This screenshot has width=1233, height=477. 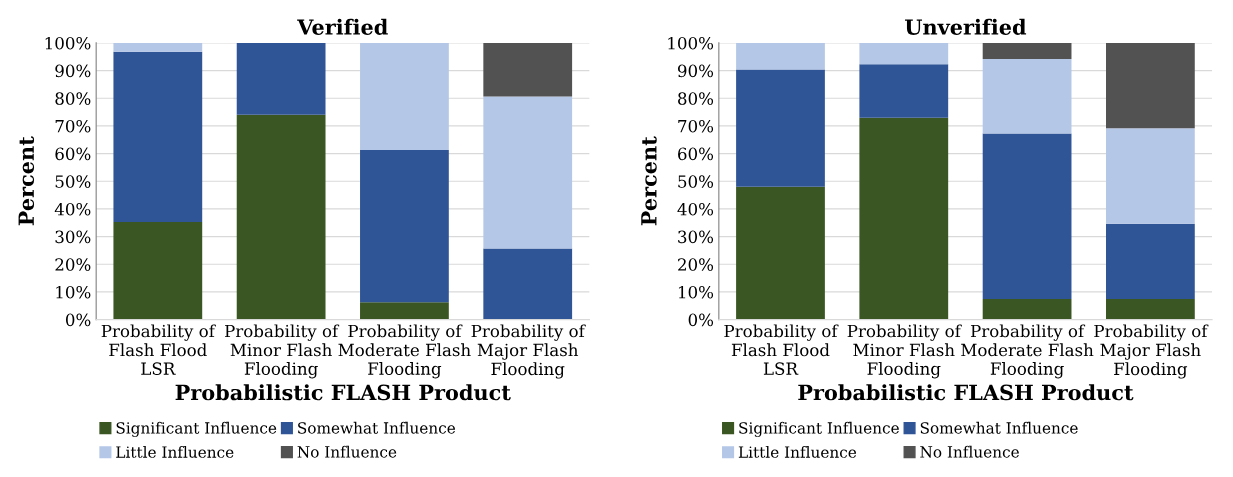 I want to click on x-tick-label: Probability of Minor Flash Flooding, so click(x=904, y=351).